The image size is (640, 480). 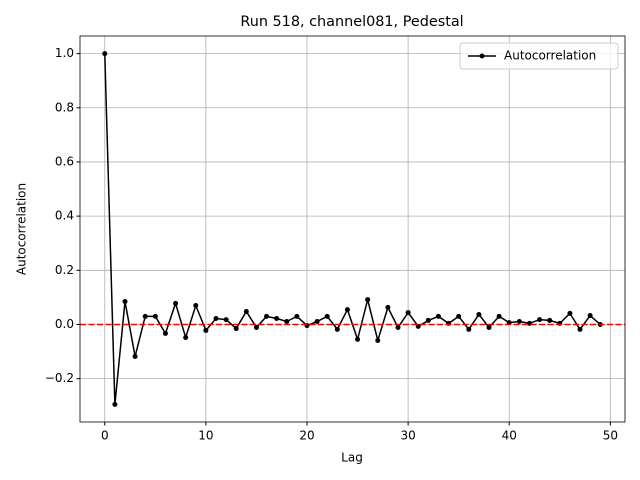 I want to click on y-tick-label: 0.8, so click(x=64, y=107).